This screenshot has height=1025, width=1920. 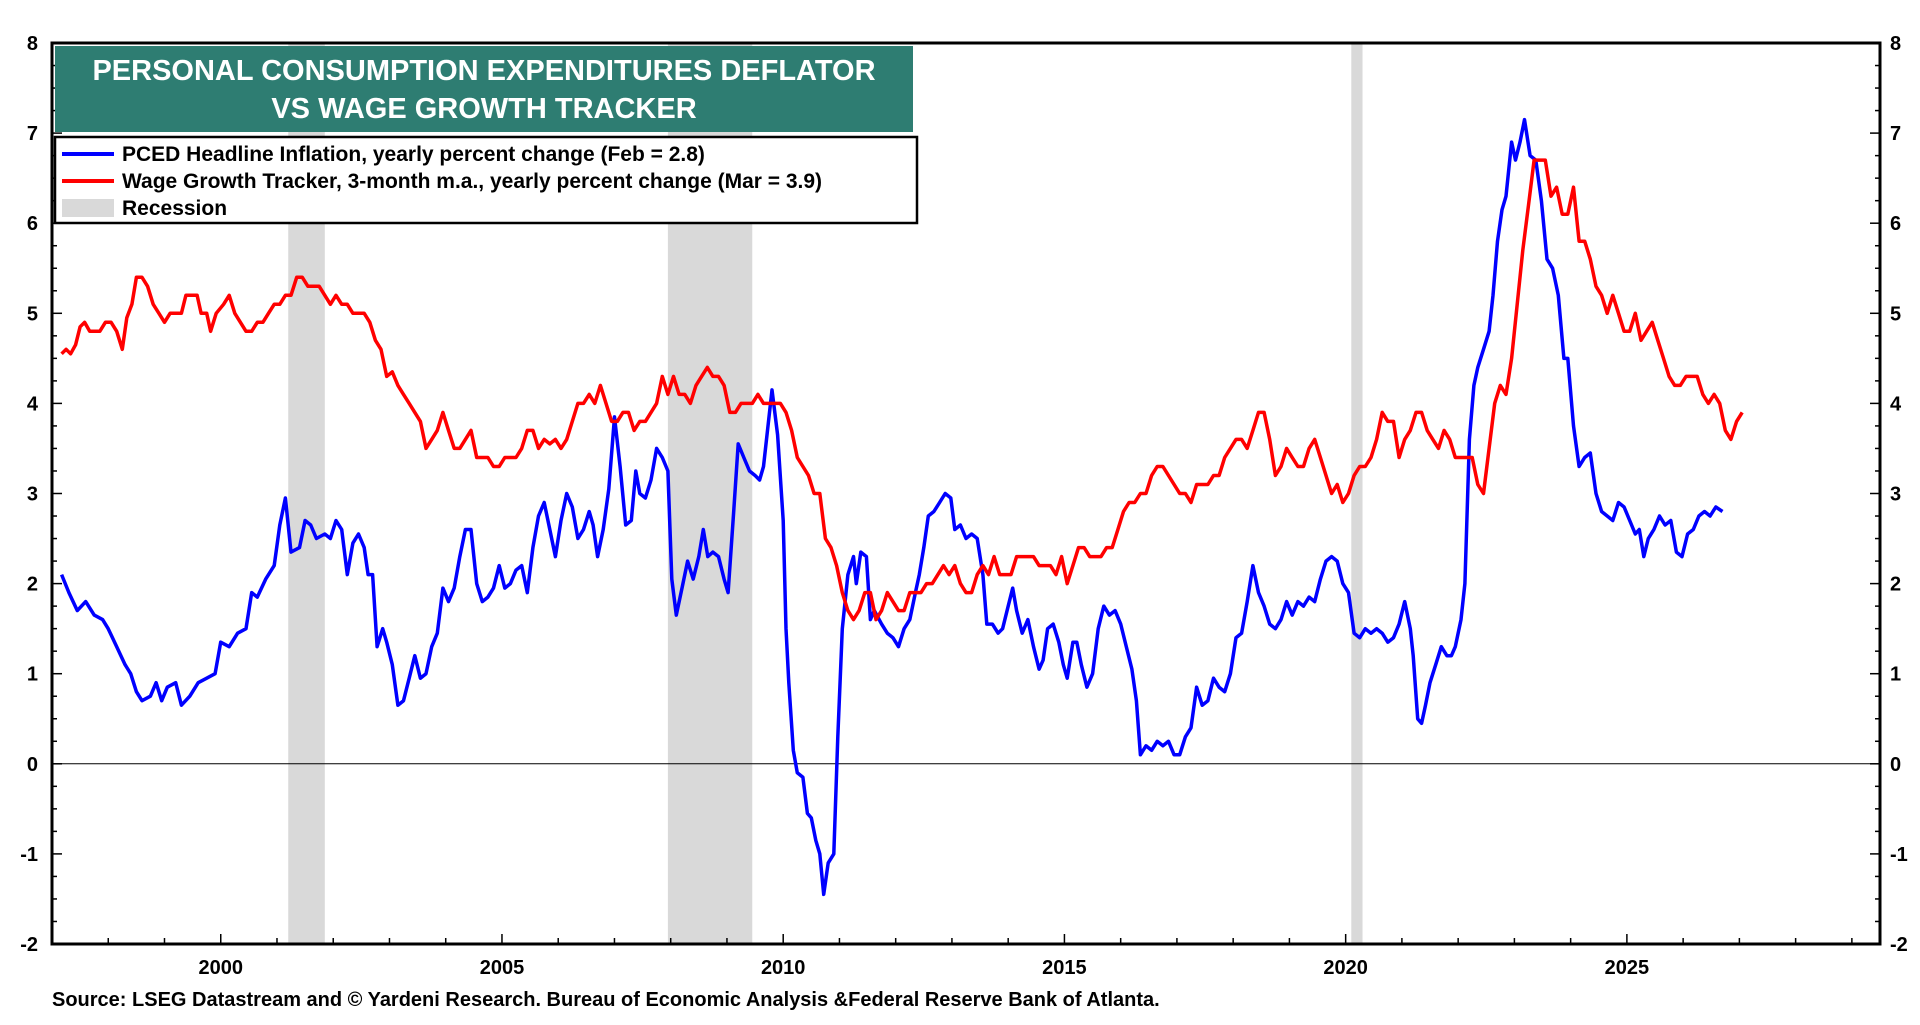 I want to click on y-tick-label-left: 2, so click(x=32, y=585).